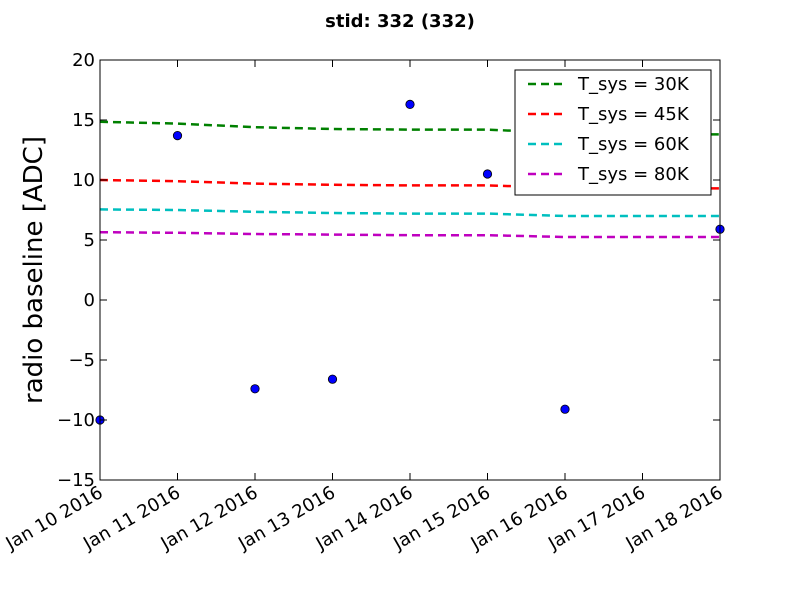 This screenshot has height=600, width=800. What do you see at coordinates (81, 360) in the screenshot?
I see `y-tick-label: −5` at bounding box center [81, 360].